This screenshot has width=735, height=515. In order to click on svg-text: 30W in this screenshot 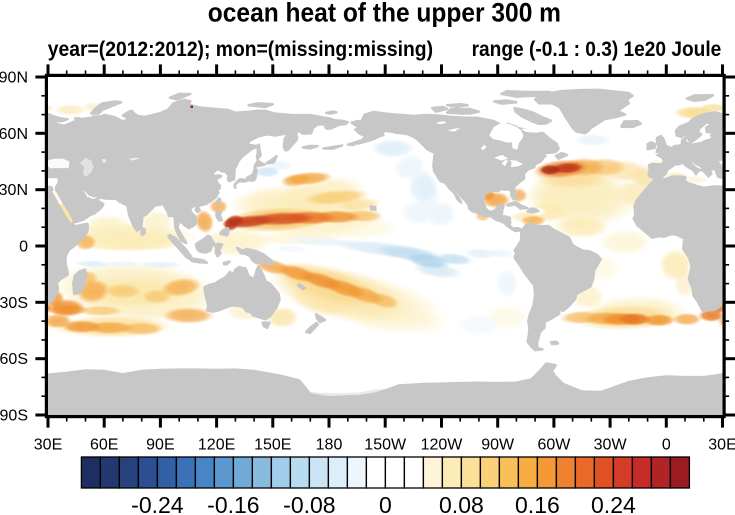, I will do `click(611, 445)`.